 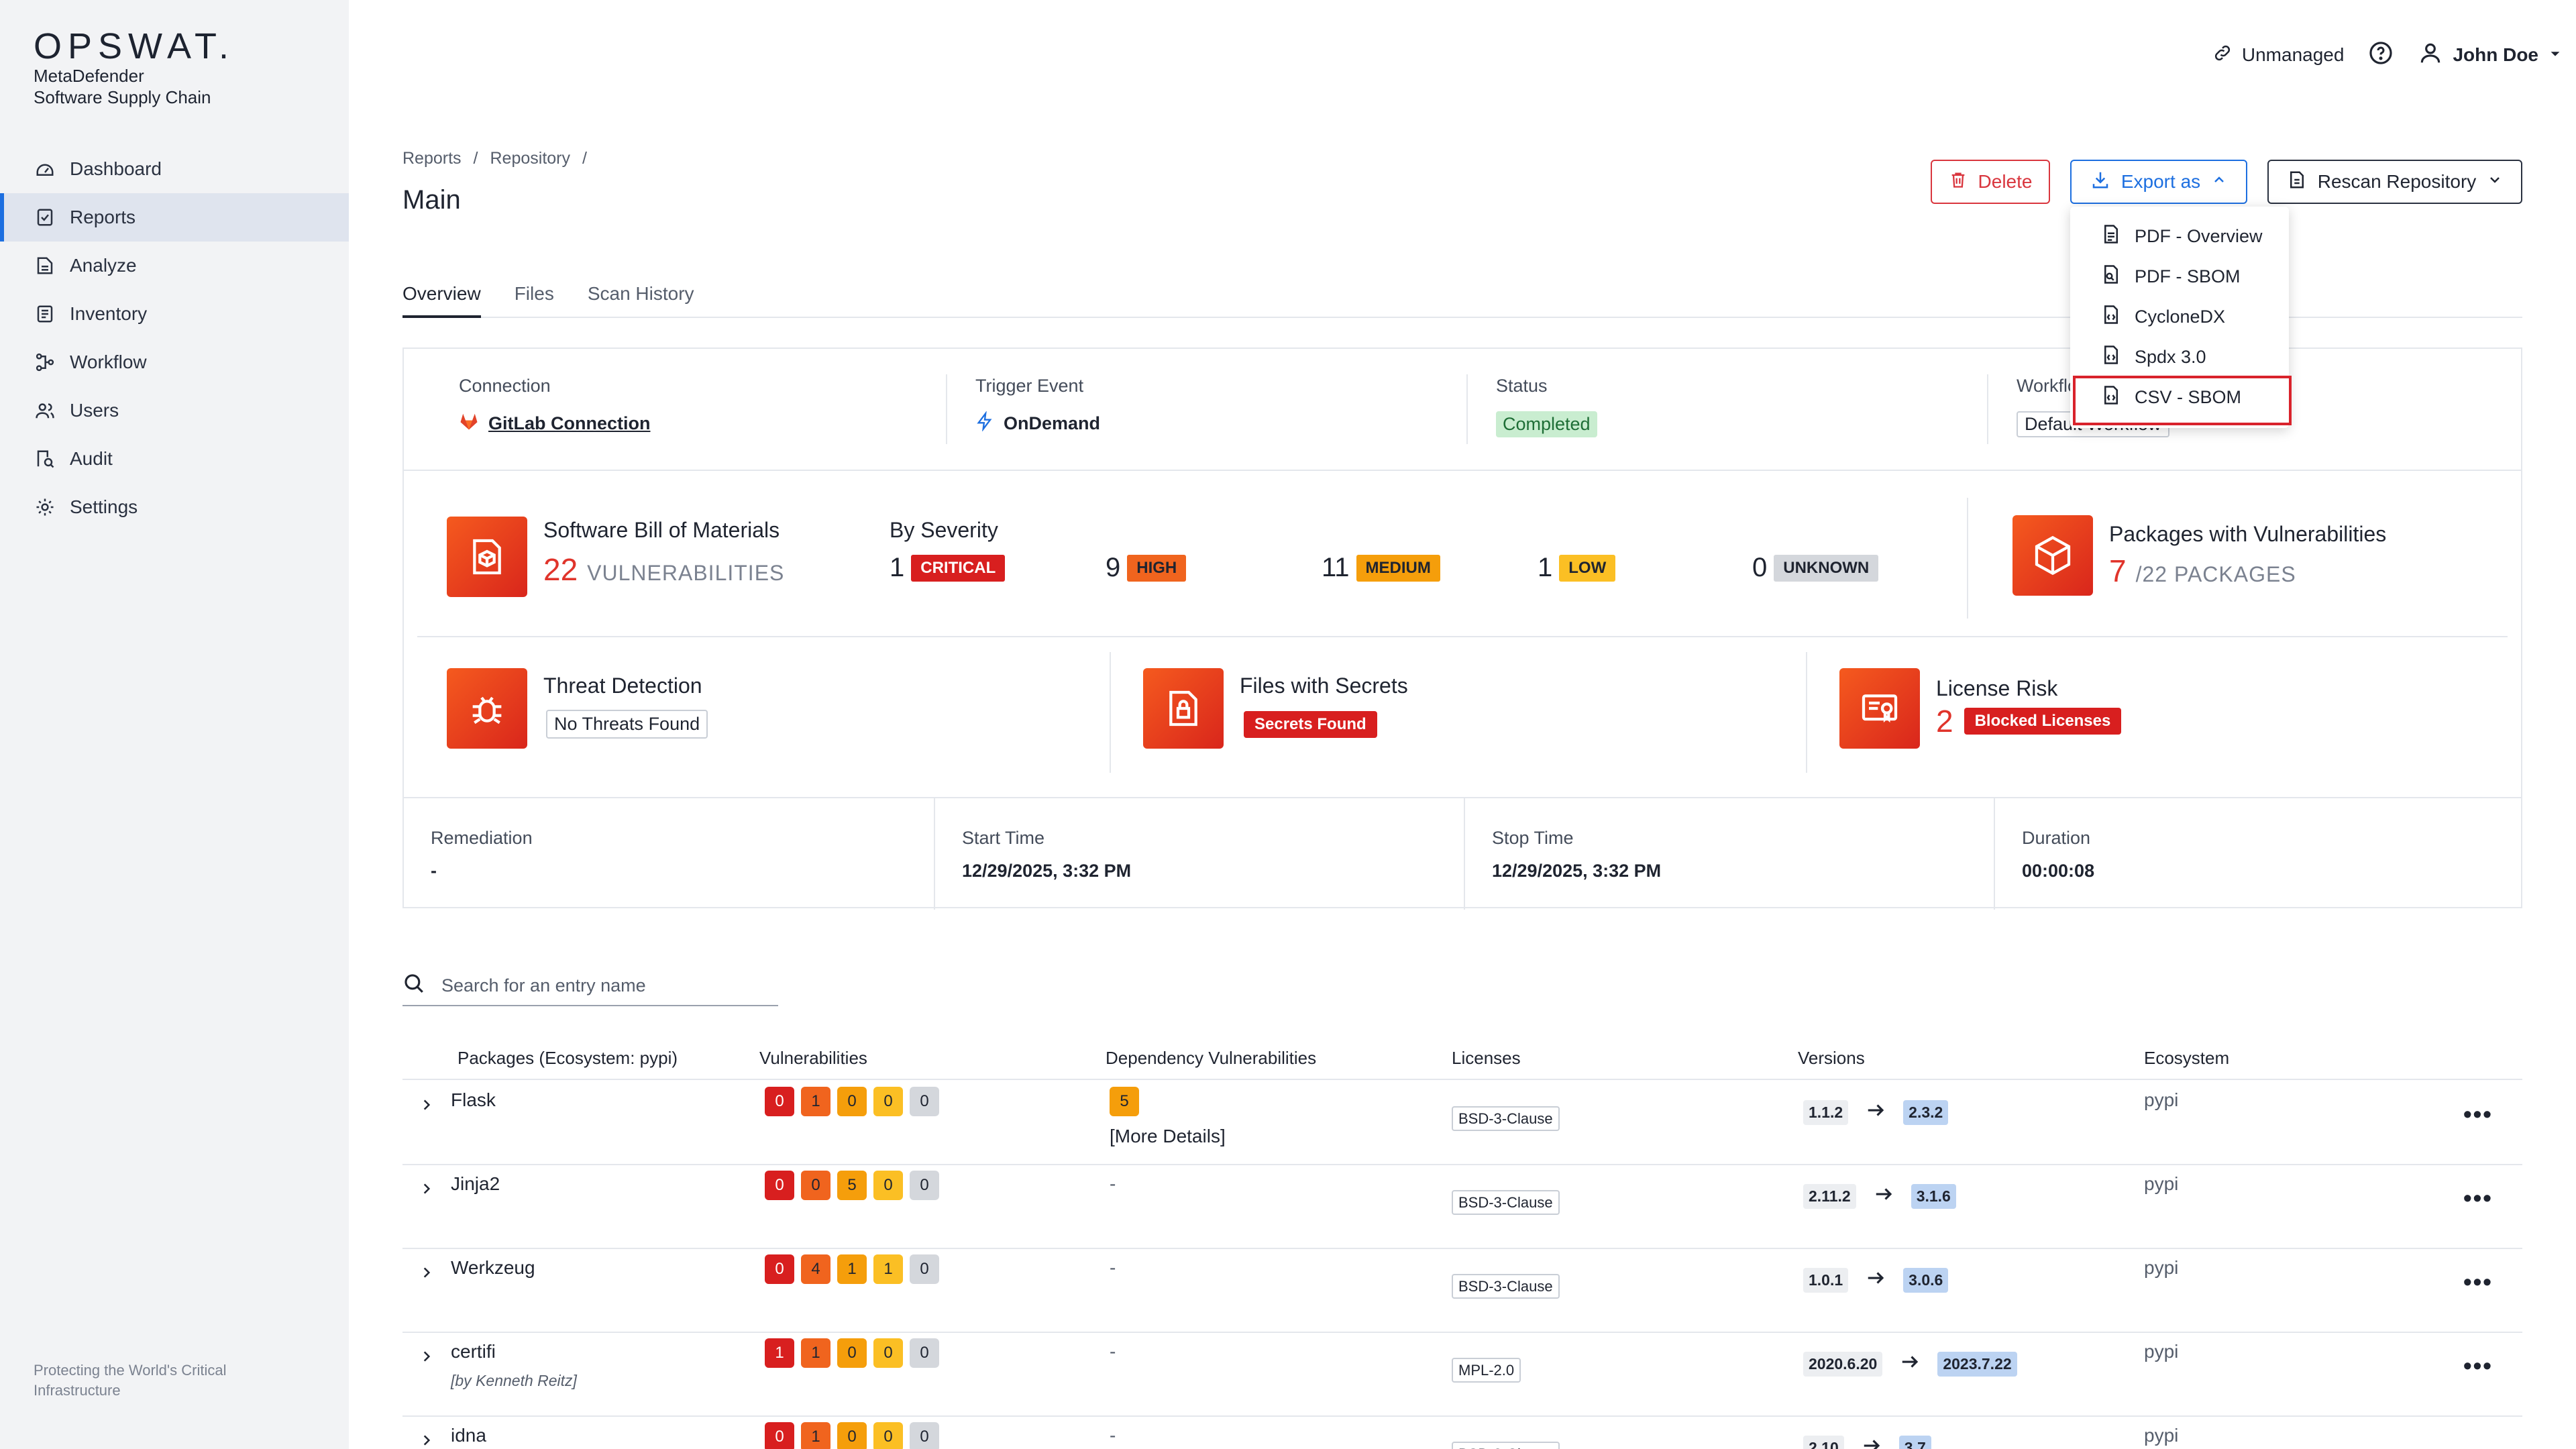 I want to click on user-name: John Doe, so click(x=2495, y=54).